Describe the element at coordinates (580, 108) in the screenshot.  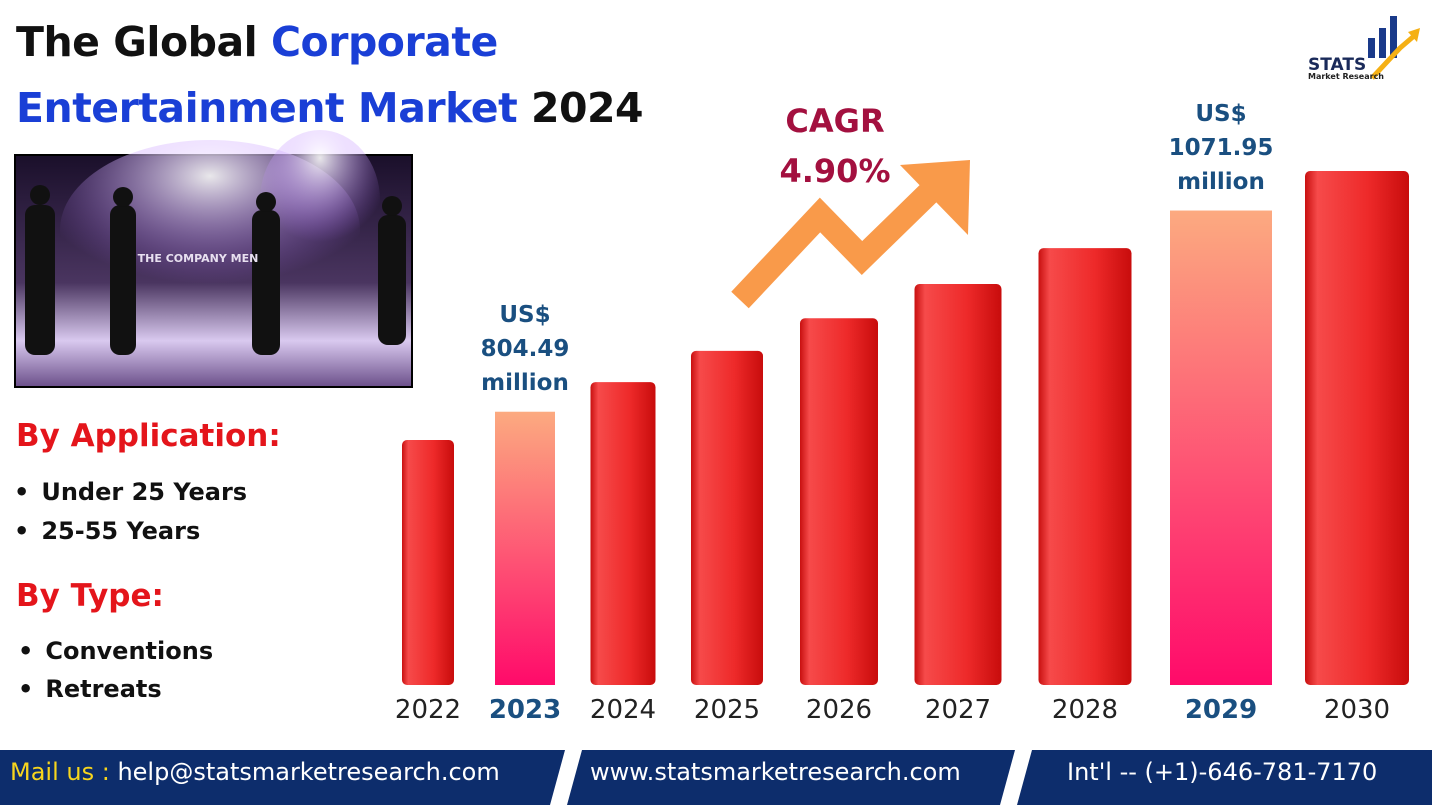
I see `title-text: 2024` at that location.